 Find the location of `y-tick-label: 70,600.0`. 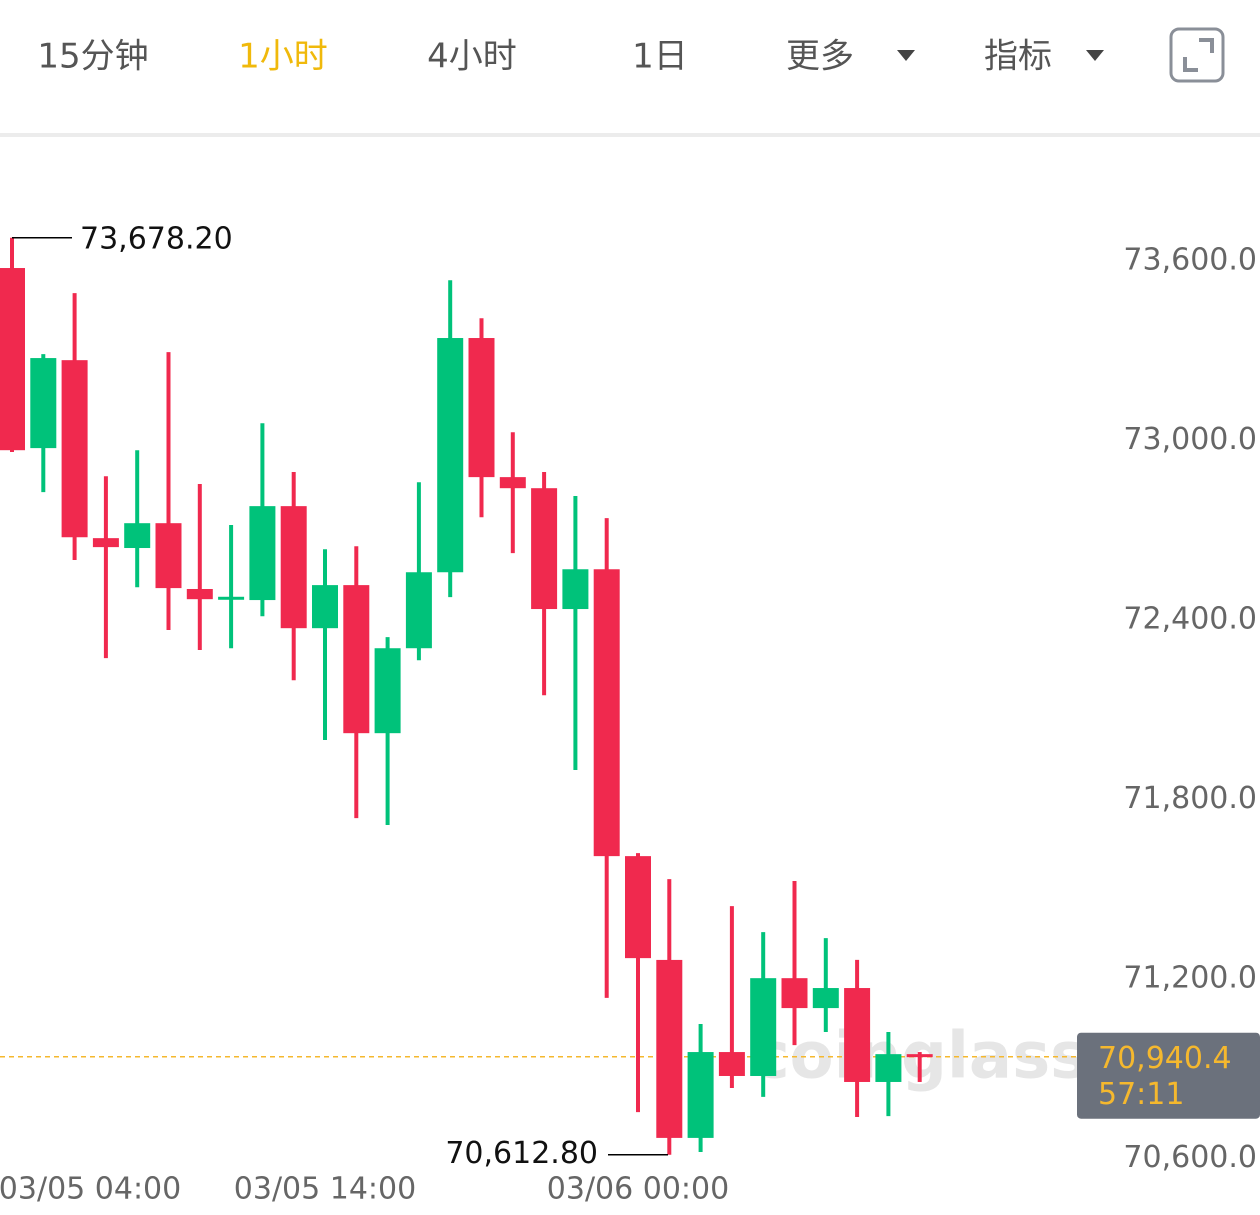

y-tick-label: 70,600.0 is located at coordinates (1190, 1157).